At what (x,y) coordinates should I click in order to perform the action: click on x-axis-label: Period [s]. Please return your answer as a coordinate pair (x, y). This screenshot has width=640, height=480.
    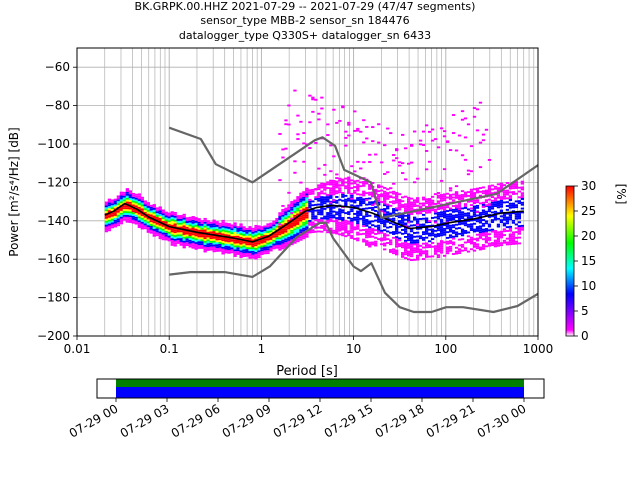
    Looking at the image, I should click on (307, 371).